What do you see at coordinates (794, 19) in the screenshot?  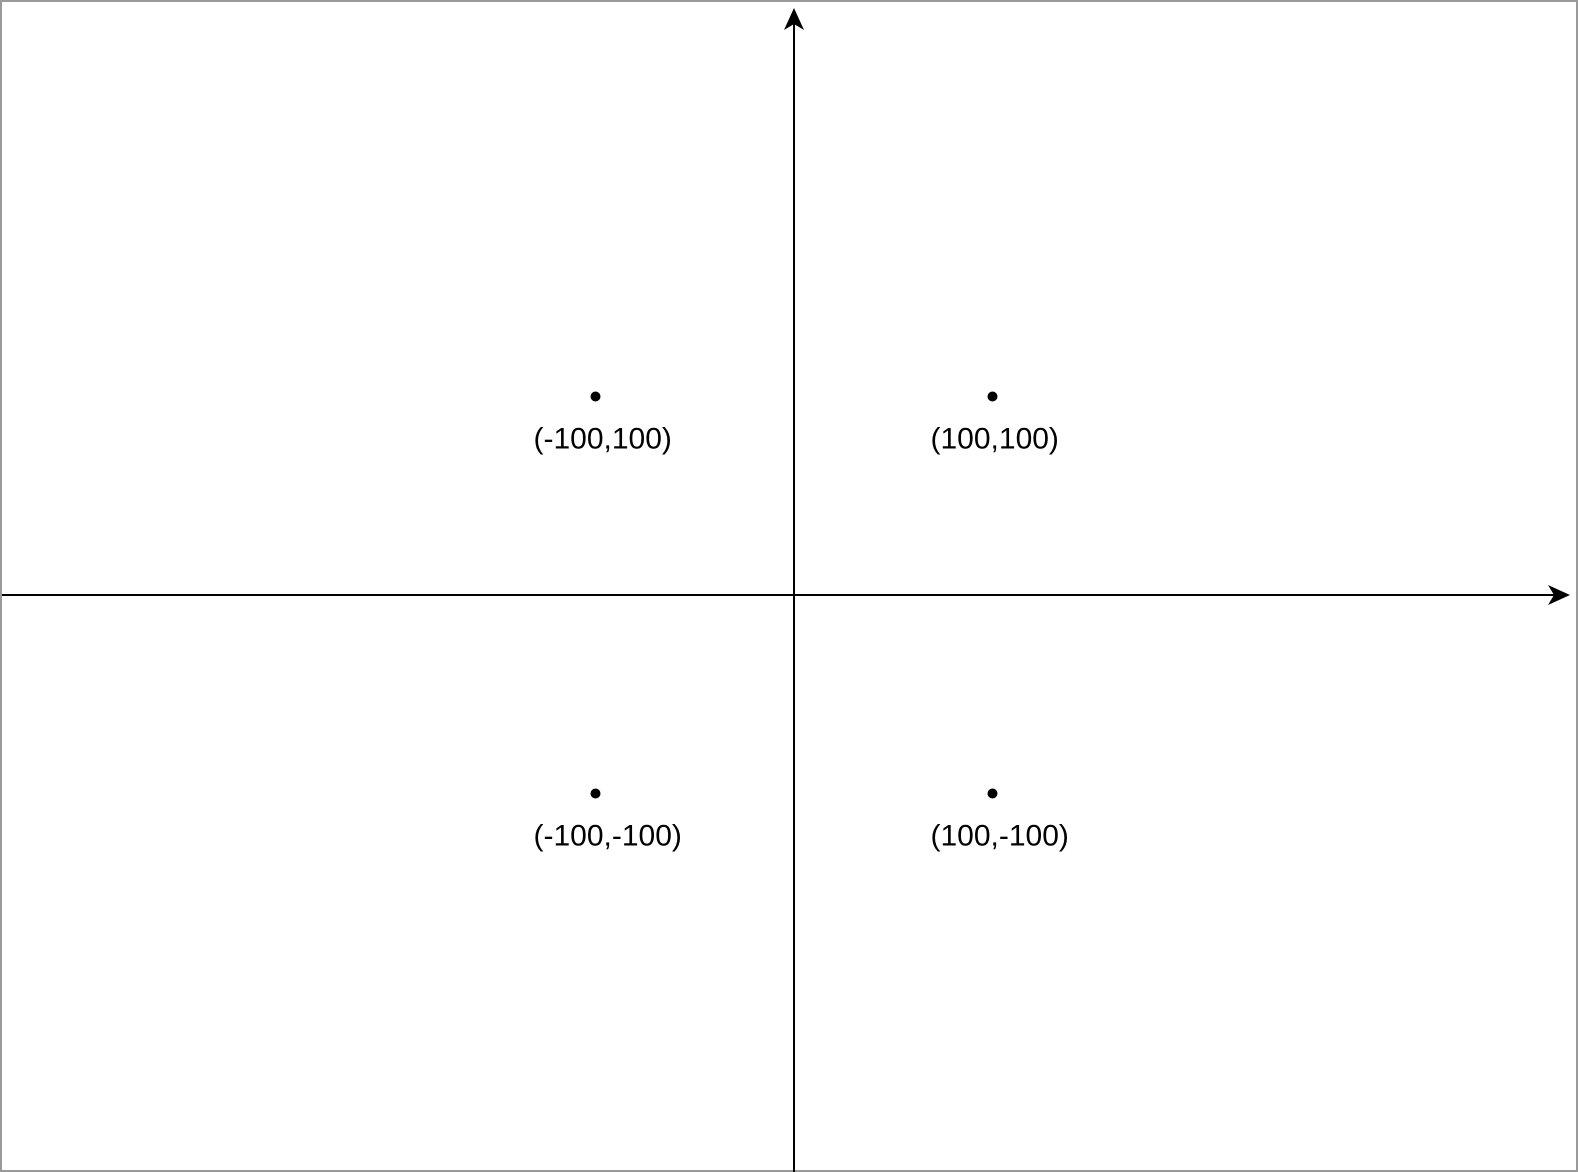 I see `y-axis-arrow-icon` at bounding box center [794, 19].